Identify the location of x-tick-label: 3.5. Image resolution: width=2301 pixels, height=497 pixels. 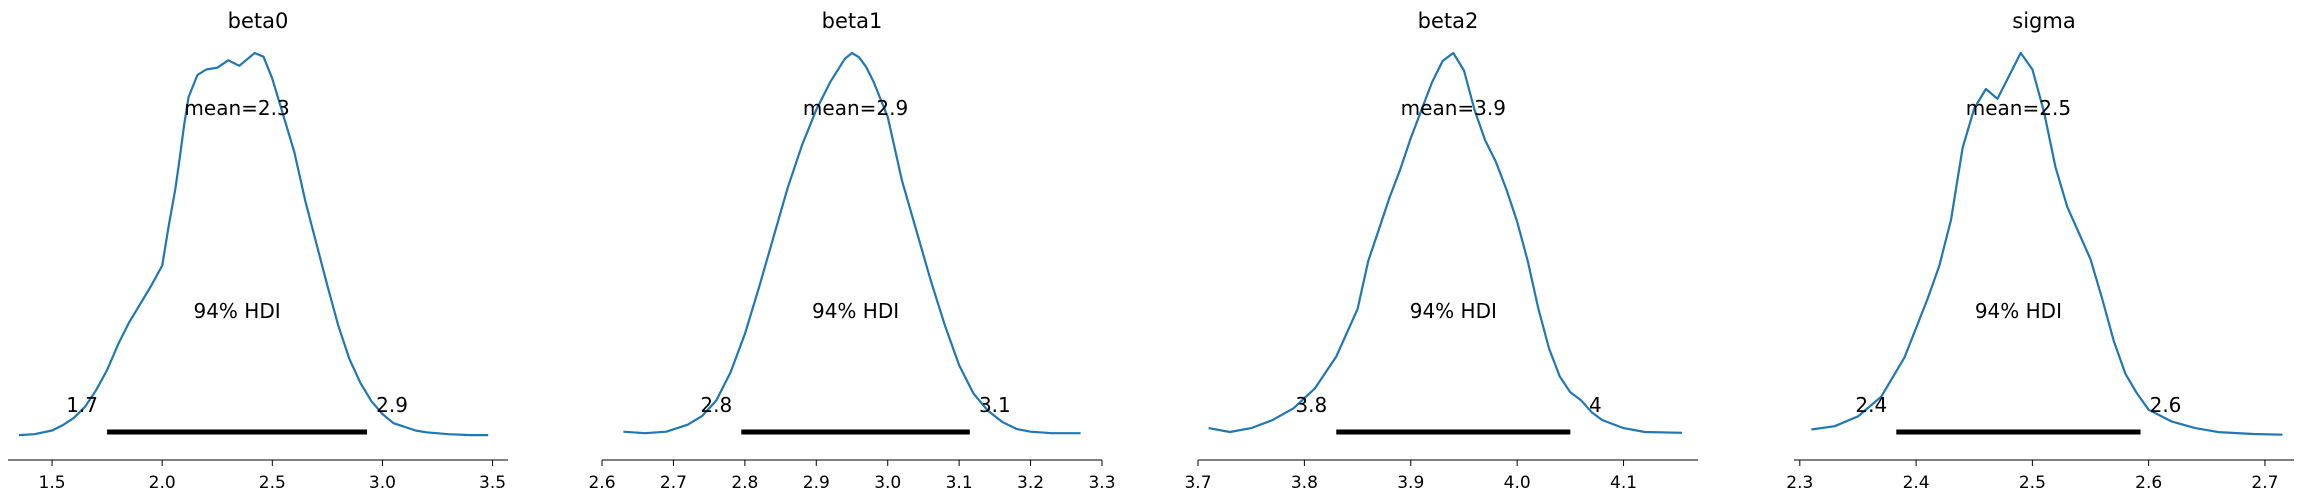
(492, 483).